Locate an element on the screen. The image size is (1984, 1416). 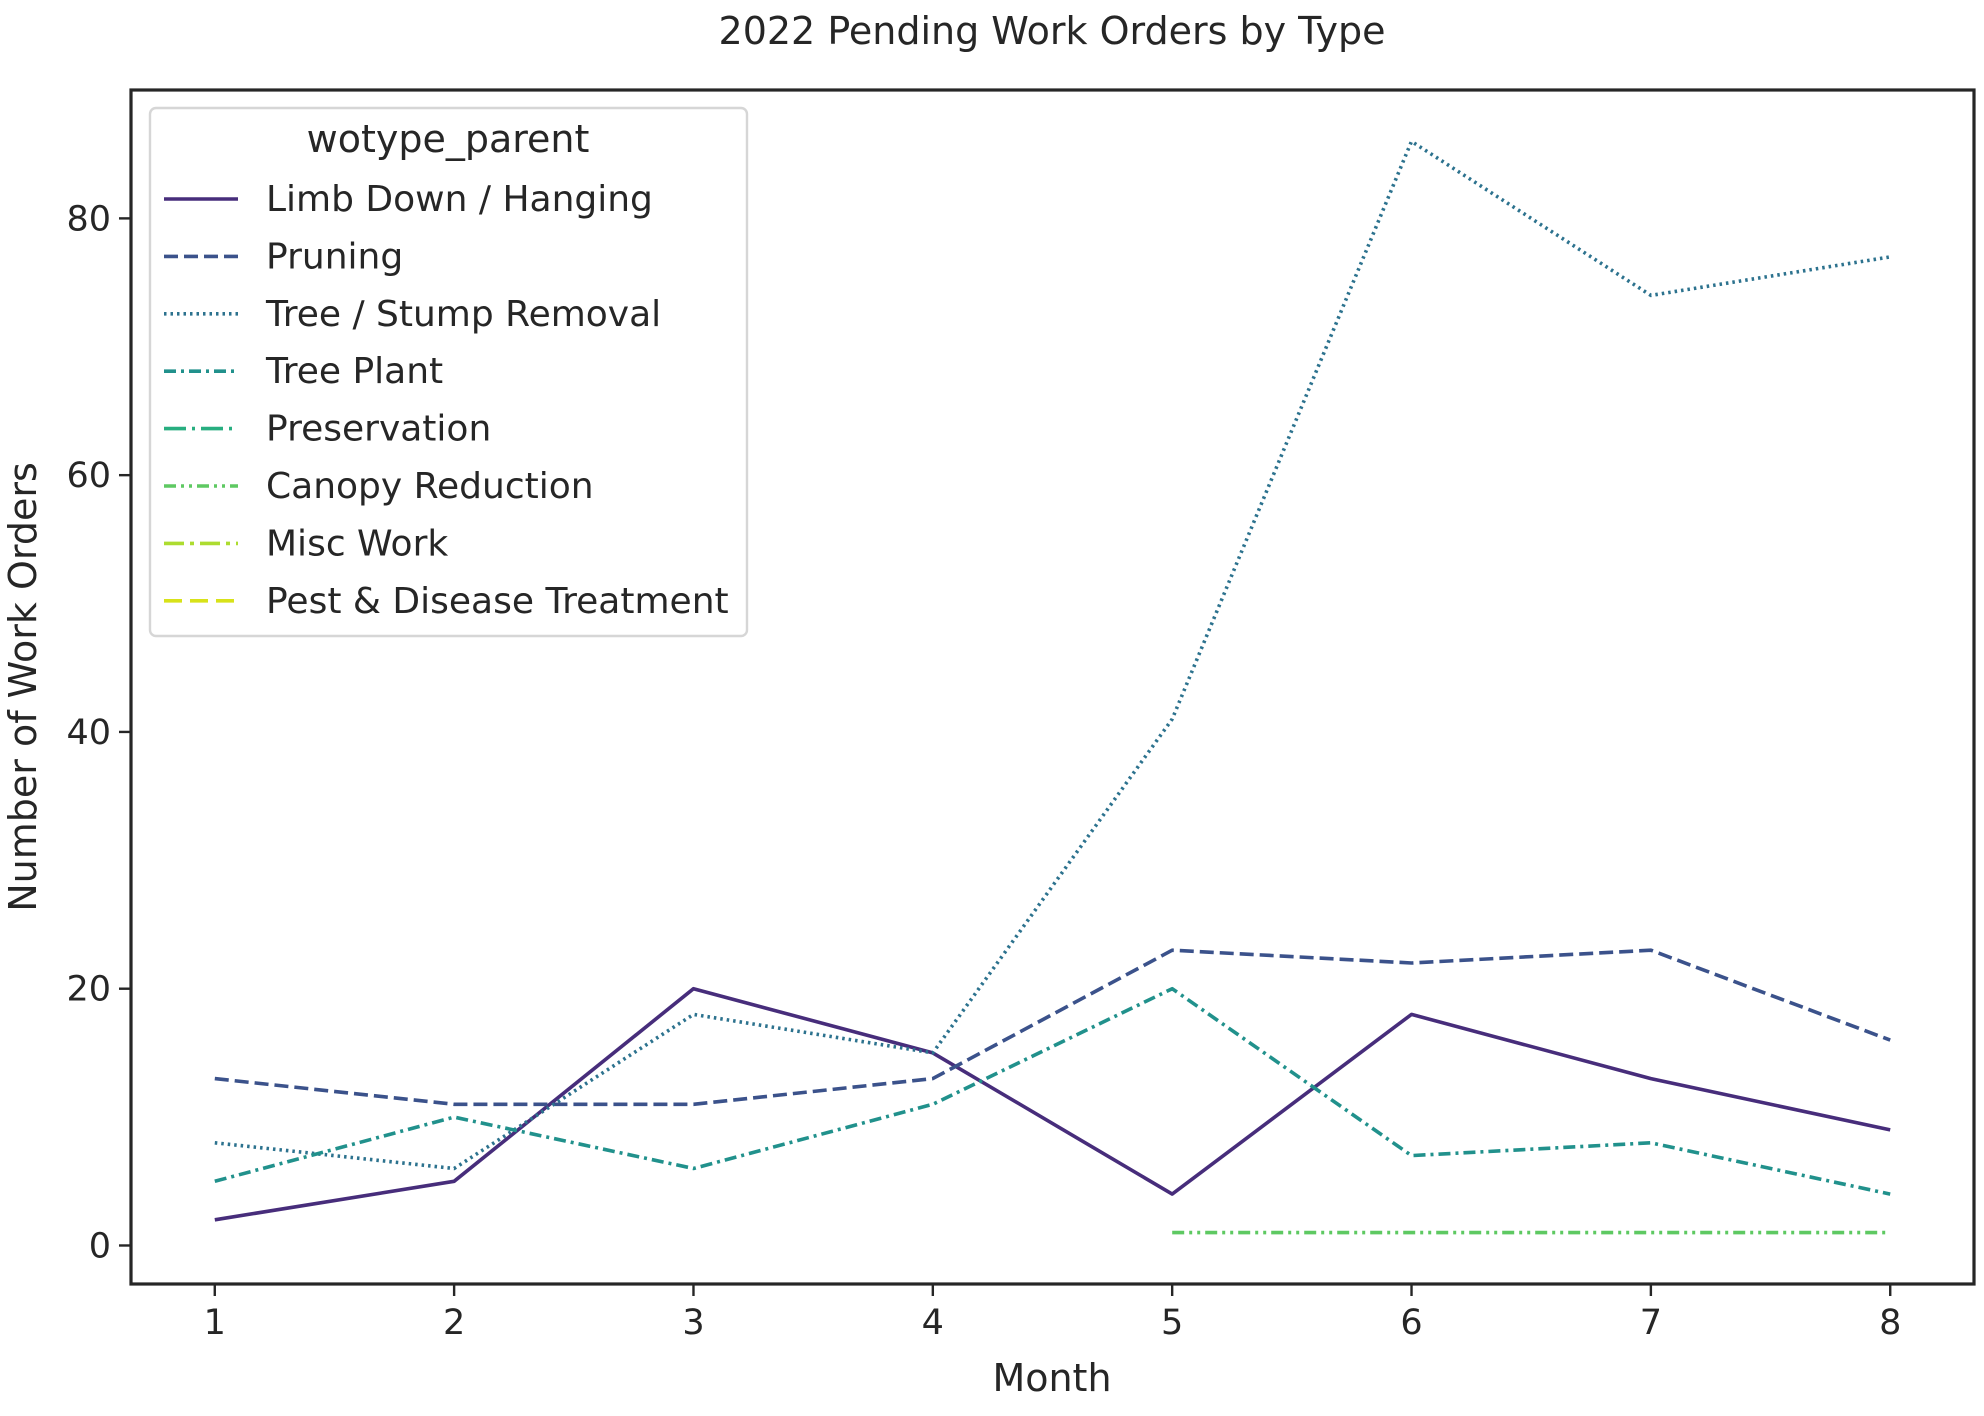
y-axis-ticks: 0 20 40 60 80 is located at coordinates (98, 732).